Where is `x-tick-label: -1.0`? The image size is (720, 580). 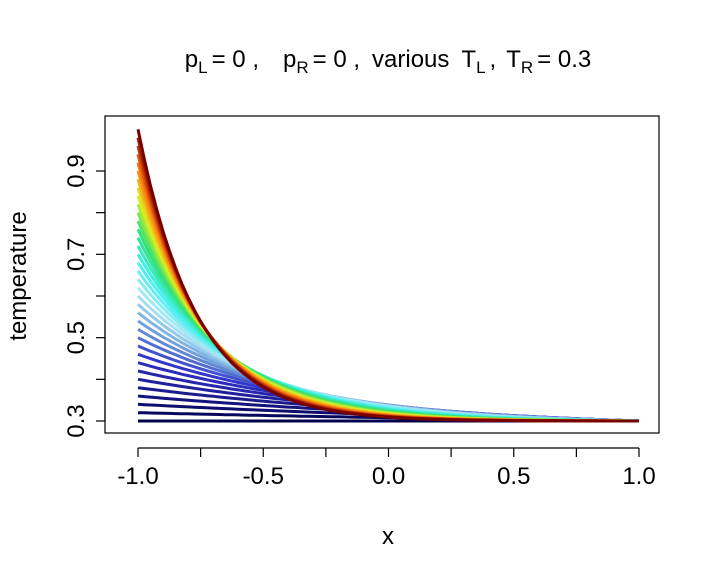
x-tick-label: -1.0 is located at coordinates (137, 476).